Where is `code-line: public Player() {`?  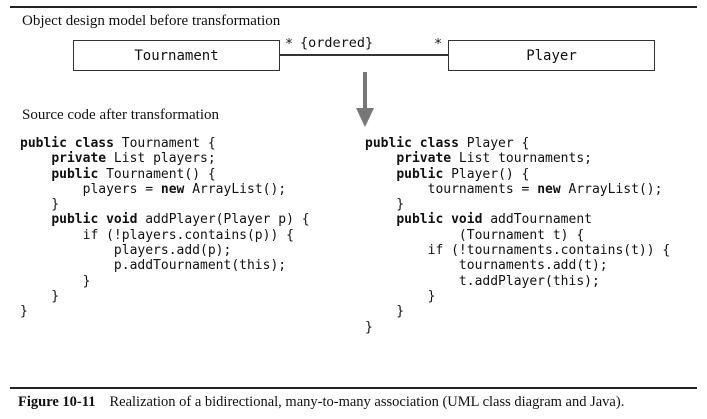
code-line: public Player() { is located at coordinates (517, 174).